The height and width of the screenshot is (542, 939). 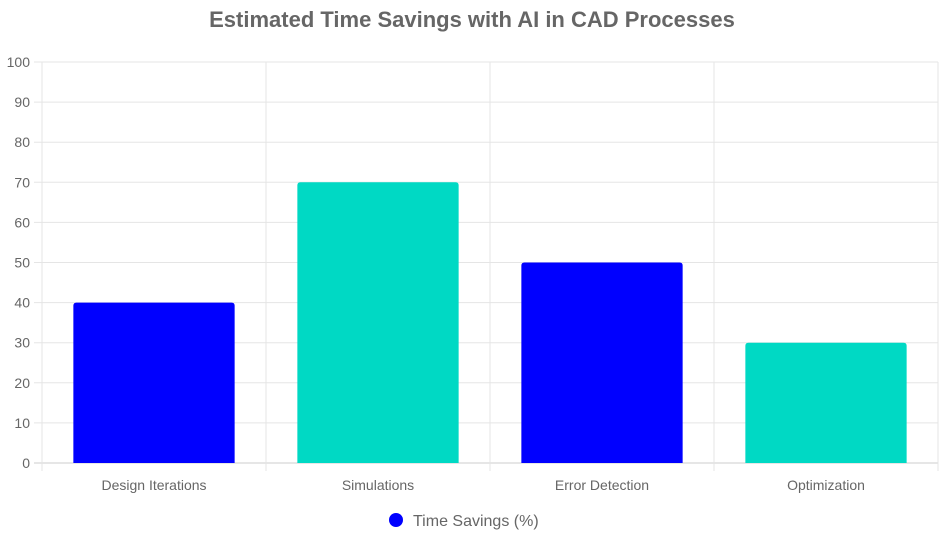 I want to click on y-tick-label: 60, so click(x=22, y=222).